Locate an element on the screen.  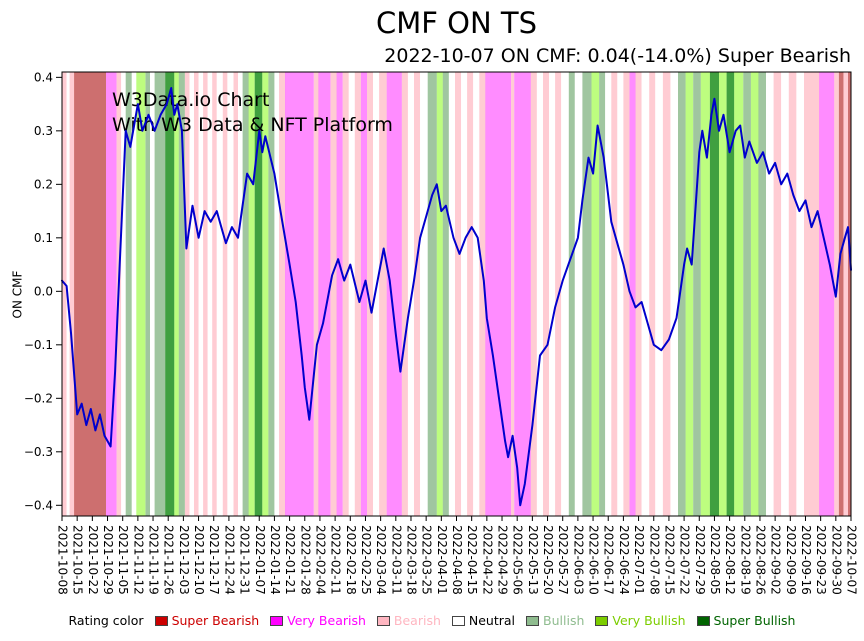
x-tick-label: 2022-07-08 is located at coordinates (654, 560).